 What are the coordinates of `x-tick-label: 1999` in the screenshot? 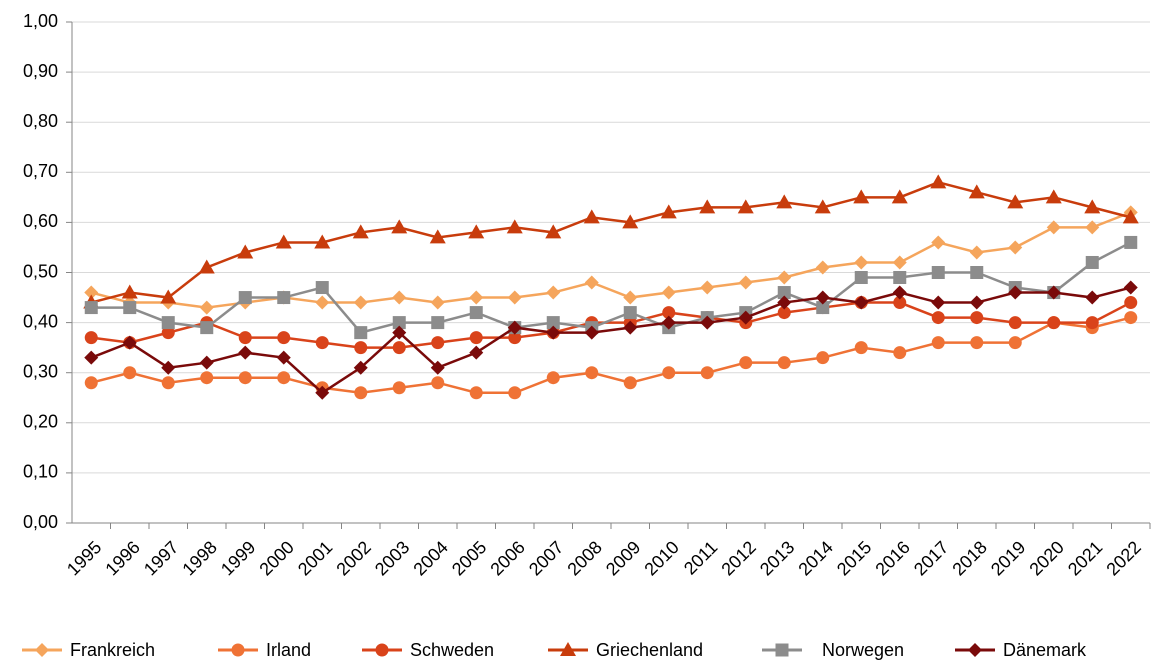 It's located at (238, 558).